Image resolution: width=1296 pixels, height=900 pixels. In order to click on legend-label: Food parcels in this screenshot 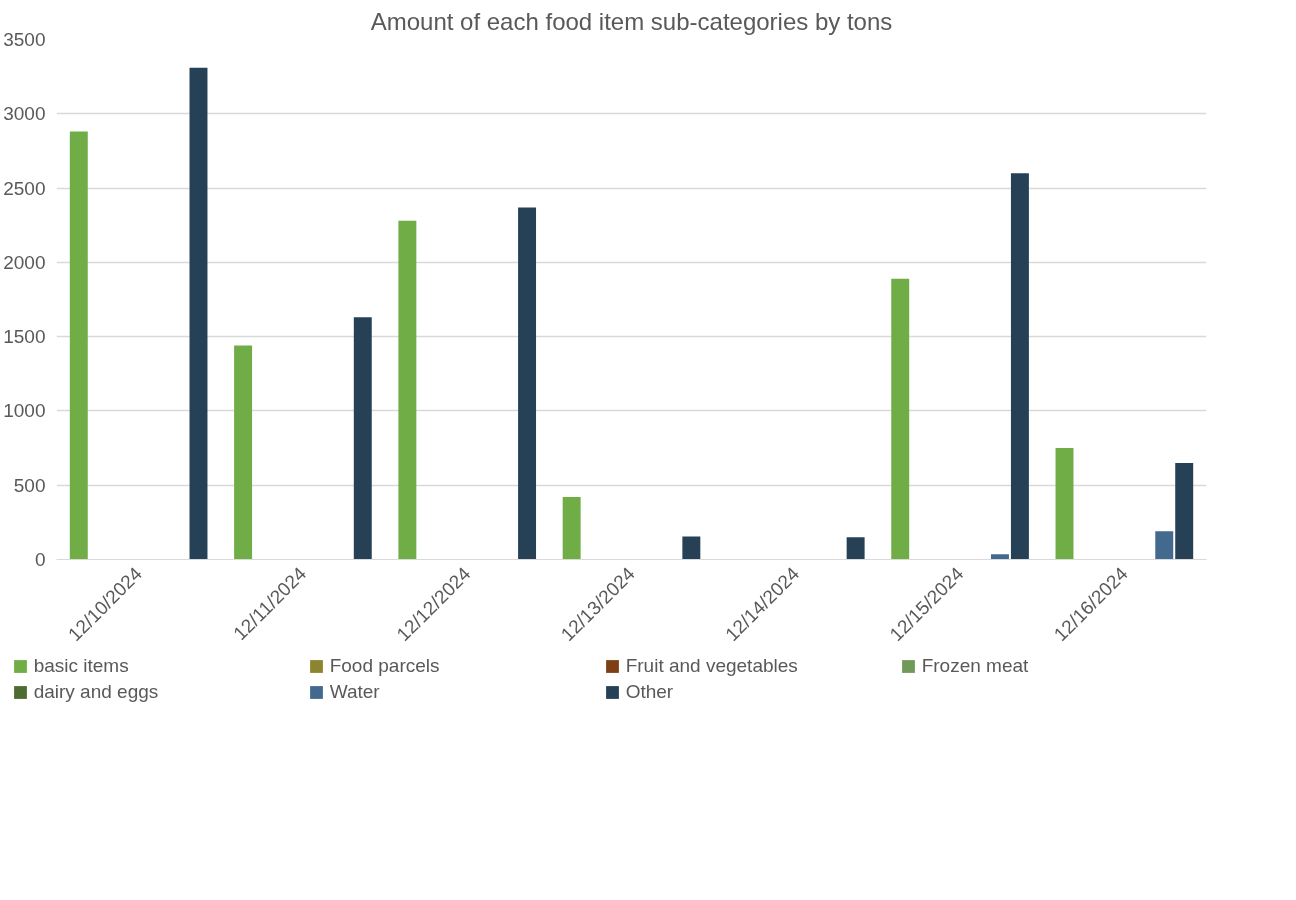, I will do `click(385, 666)`.